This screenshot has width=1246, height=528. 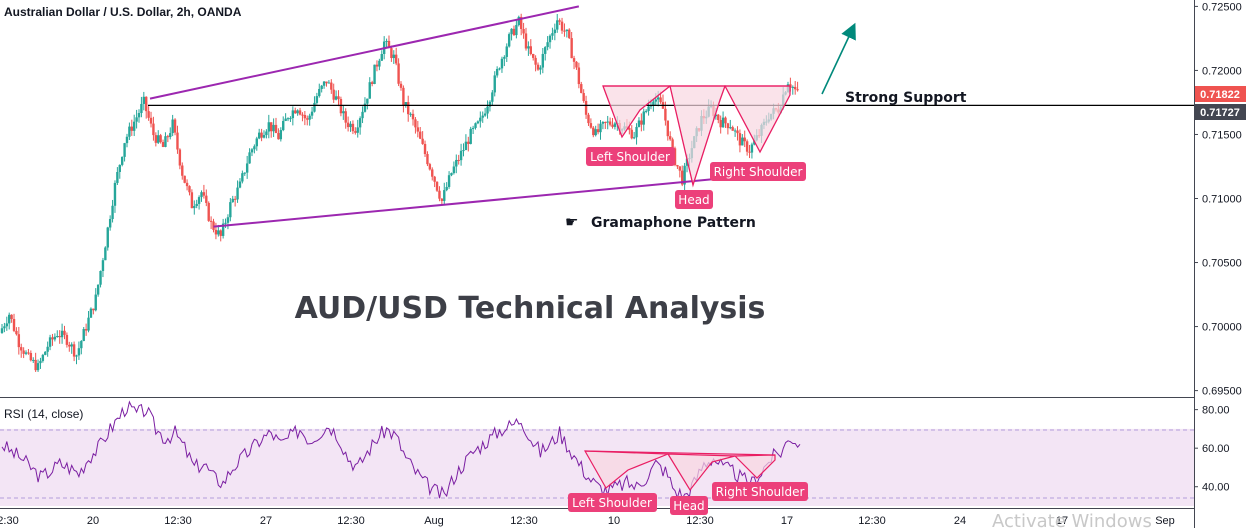 What do you see at coordinates (364, 52) in the screenshot?
I see `channel-upper-line` at bounding box center [364, 52].